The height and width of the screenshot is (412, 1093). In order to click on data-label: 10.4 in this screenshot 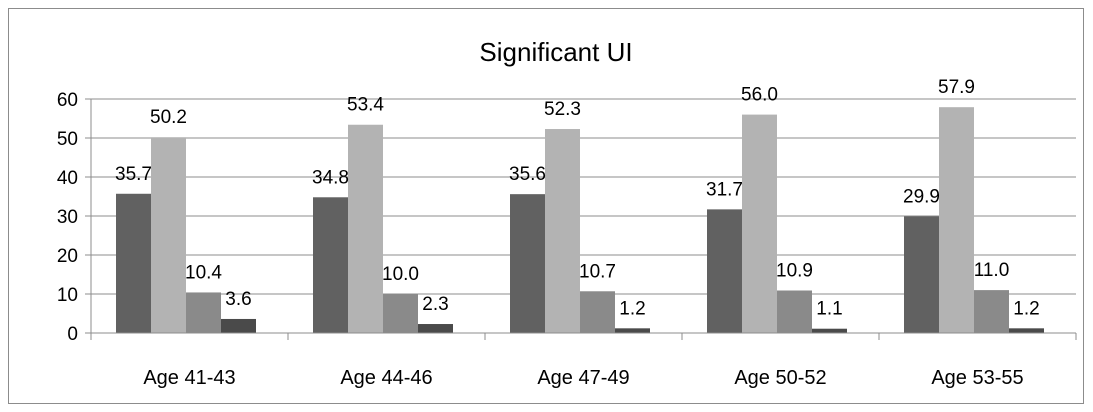, I will do `click(203, 272)`.